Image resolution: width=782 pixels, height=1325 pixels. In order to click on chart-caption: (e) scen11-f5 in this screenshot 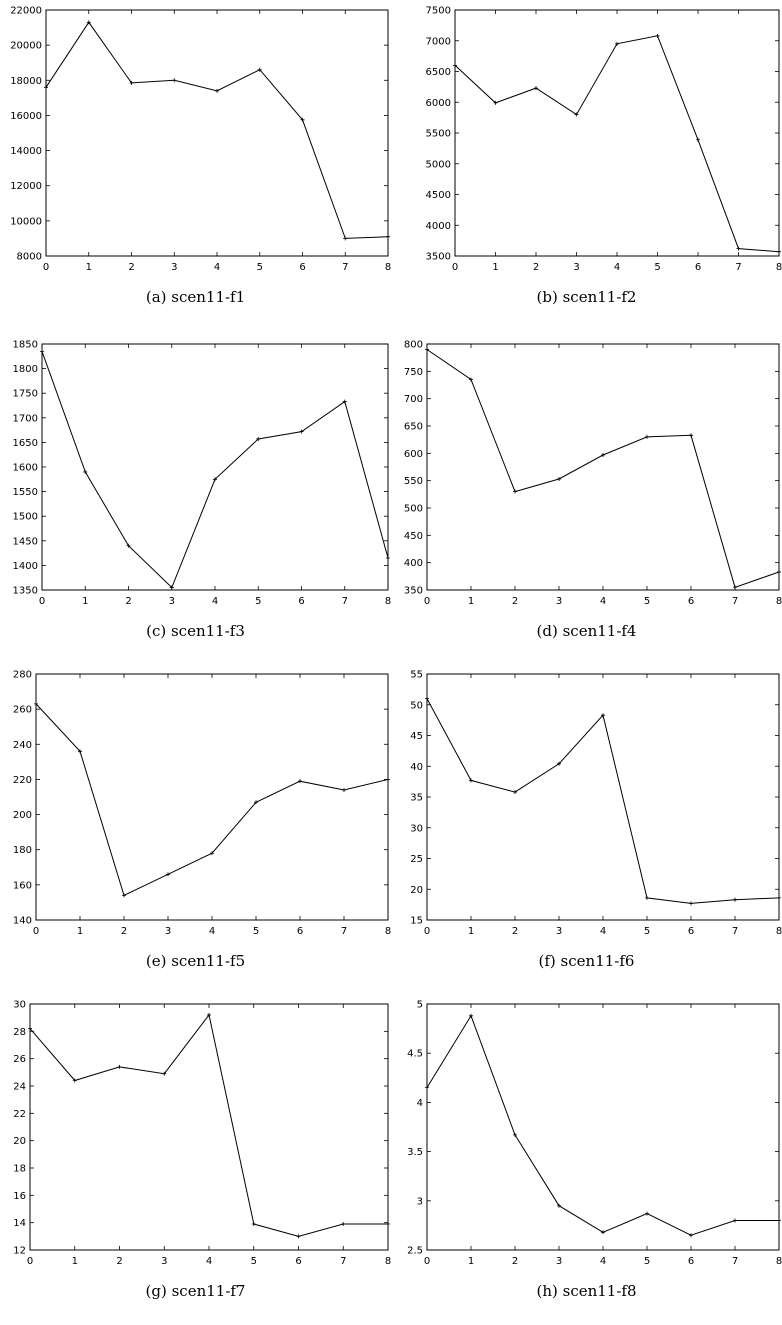, I will do `click(195, 961)`.